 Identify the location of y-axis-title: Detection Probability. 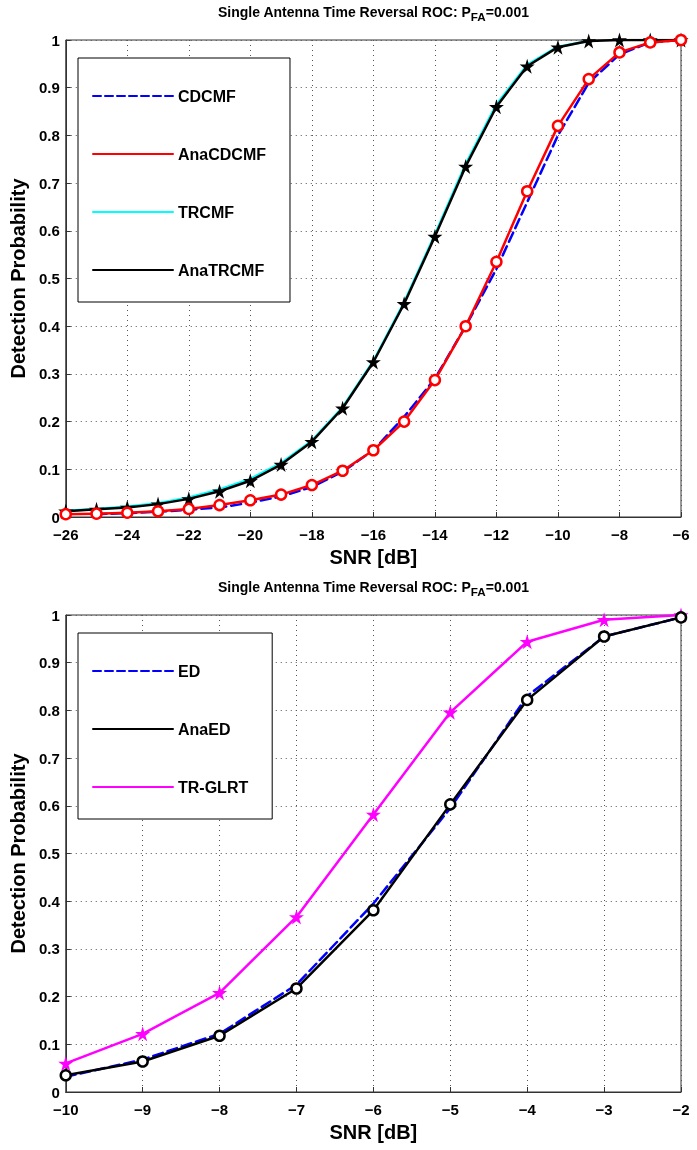
(18, 278).